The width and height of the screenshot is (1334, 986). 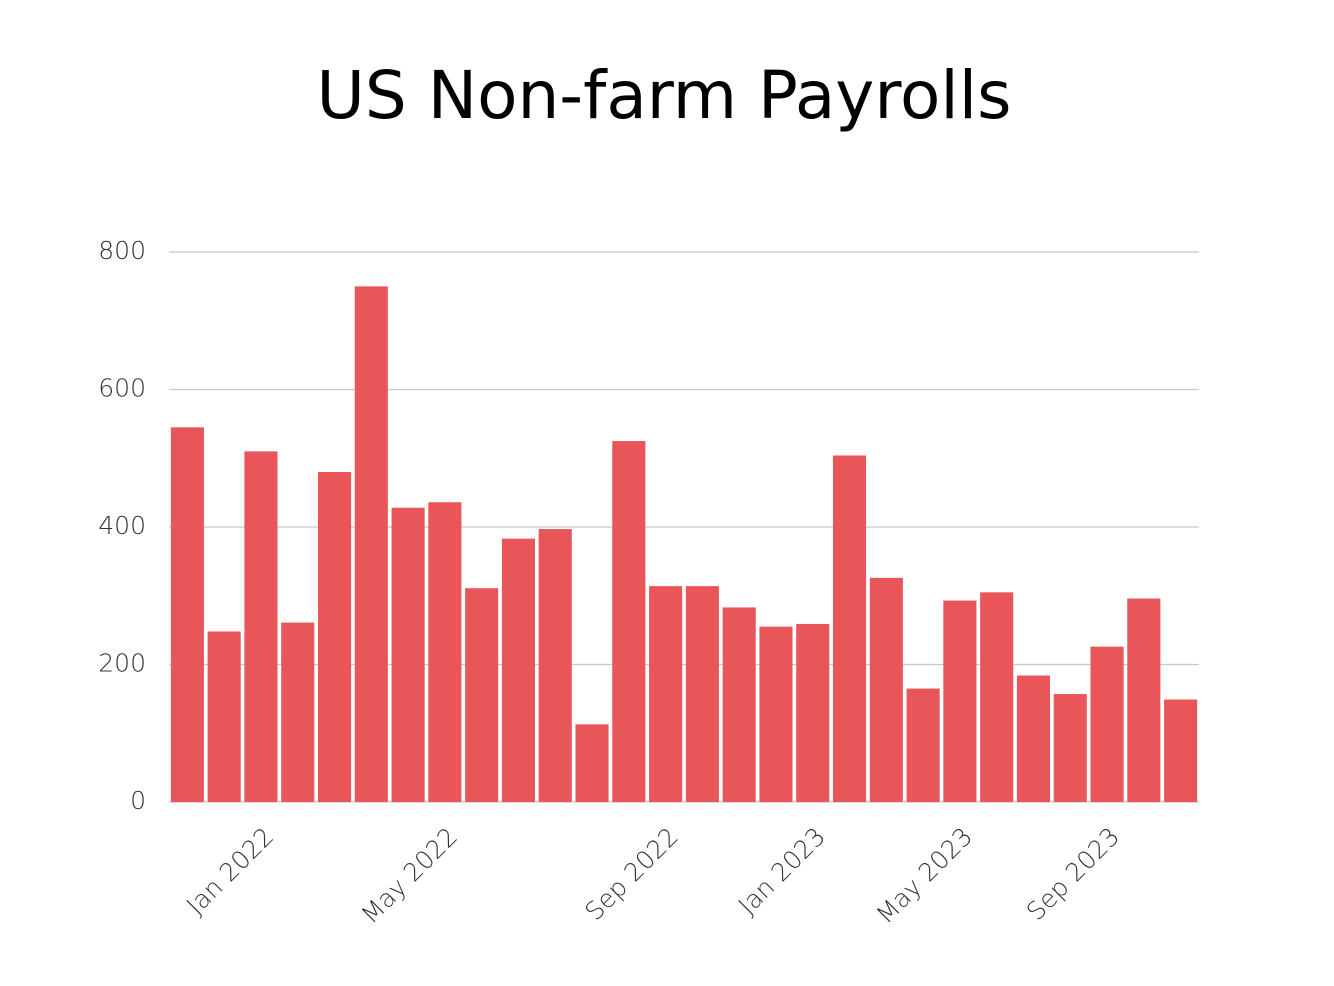 I want to click on x-tick-label: May 2022, so click(x=409, y=876).